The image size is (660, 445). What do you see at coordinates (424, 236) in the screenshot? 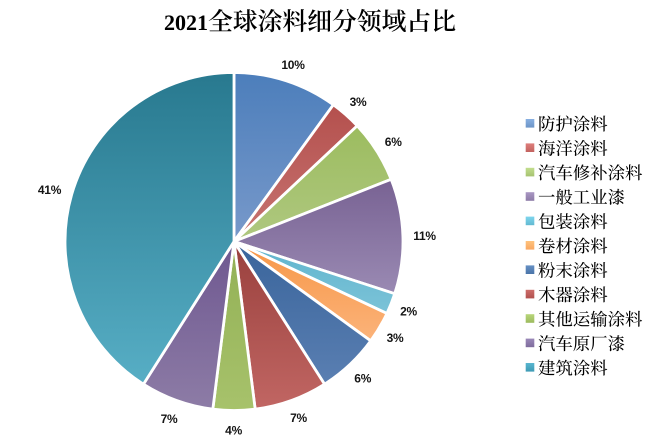
I see `svg-text: 11%` at bounding box center [424, 236].